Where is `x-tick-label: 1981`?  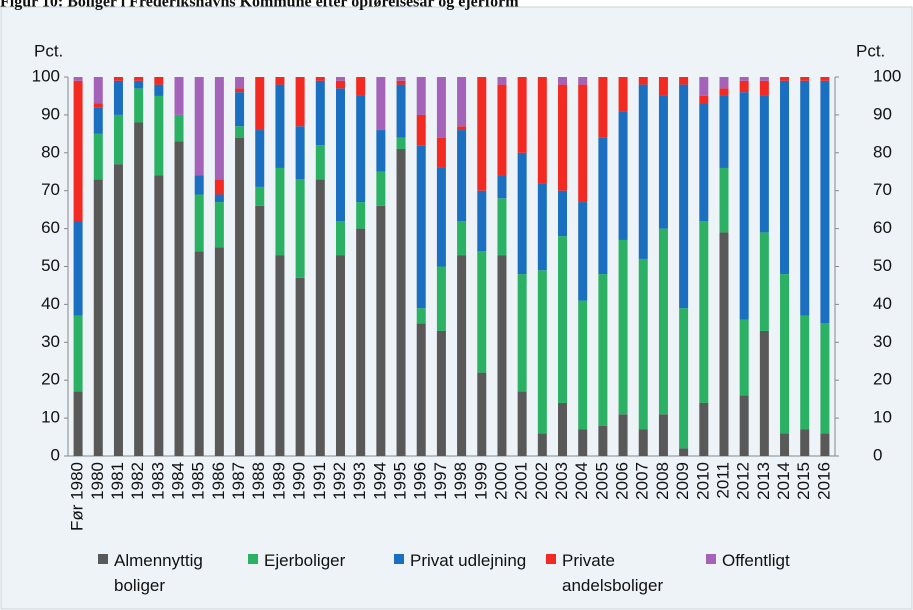 x-tick-label: 1981 is located at coordinates (117, 481).